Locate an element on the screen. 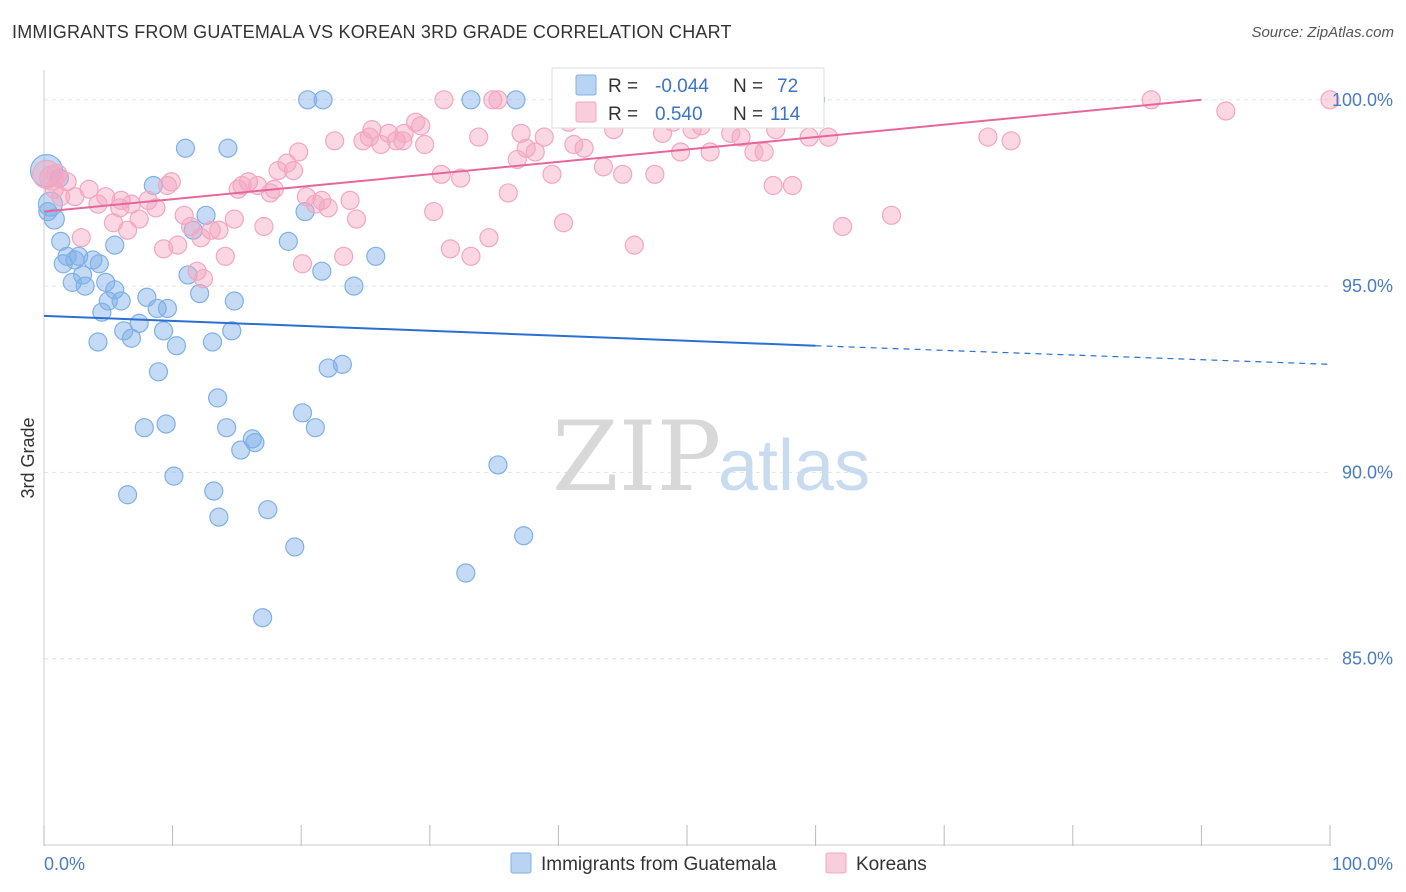 The height and width of the screenshot is (892, 1406). stats-legend-r-value: 0.540 is located at coordinates (679, 114).